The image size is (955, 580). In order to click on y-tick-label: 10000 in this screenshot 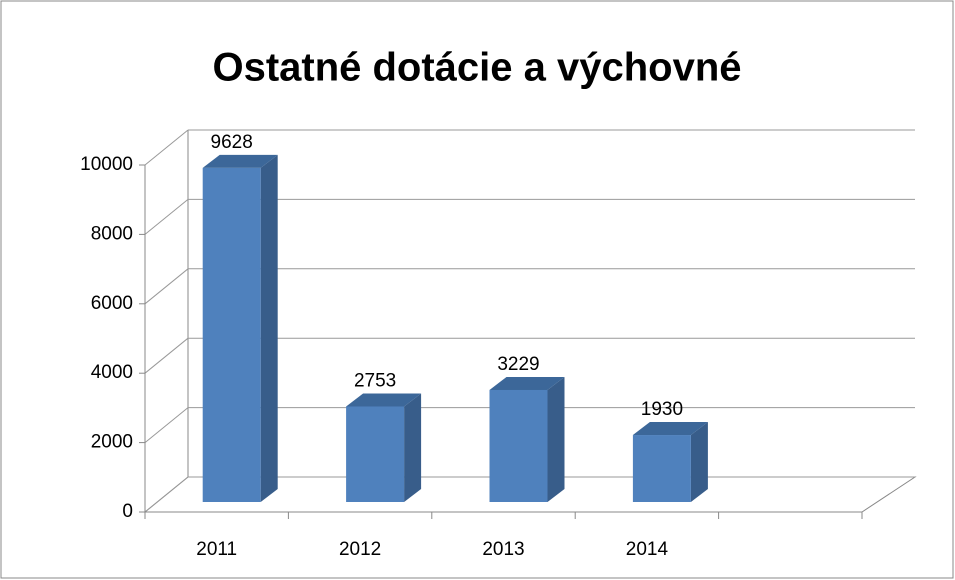, I will do `click(106, 164)`.